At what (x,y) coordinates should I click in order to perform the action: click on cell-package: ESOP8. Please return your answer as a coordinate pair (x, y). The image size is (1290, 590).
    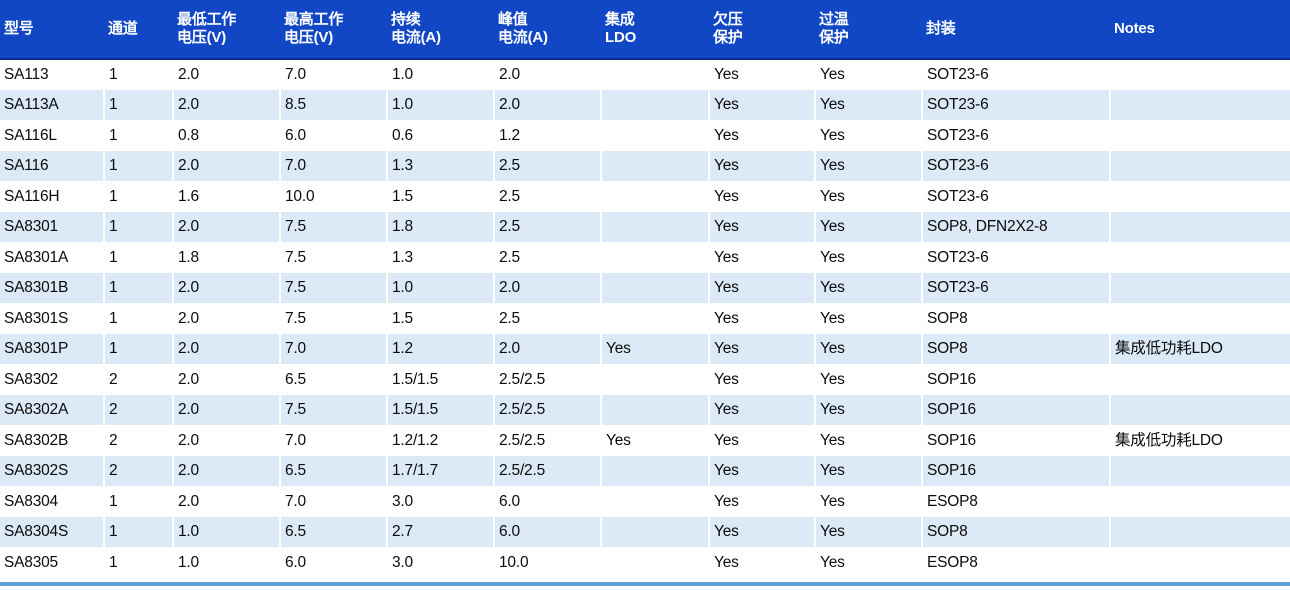
    Looking at the image, I should click on (1015, 562).